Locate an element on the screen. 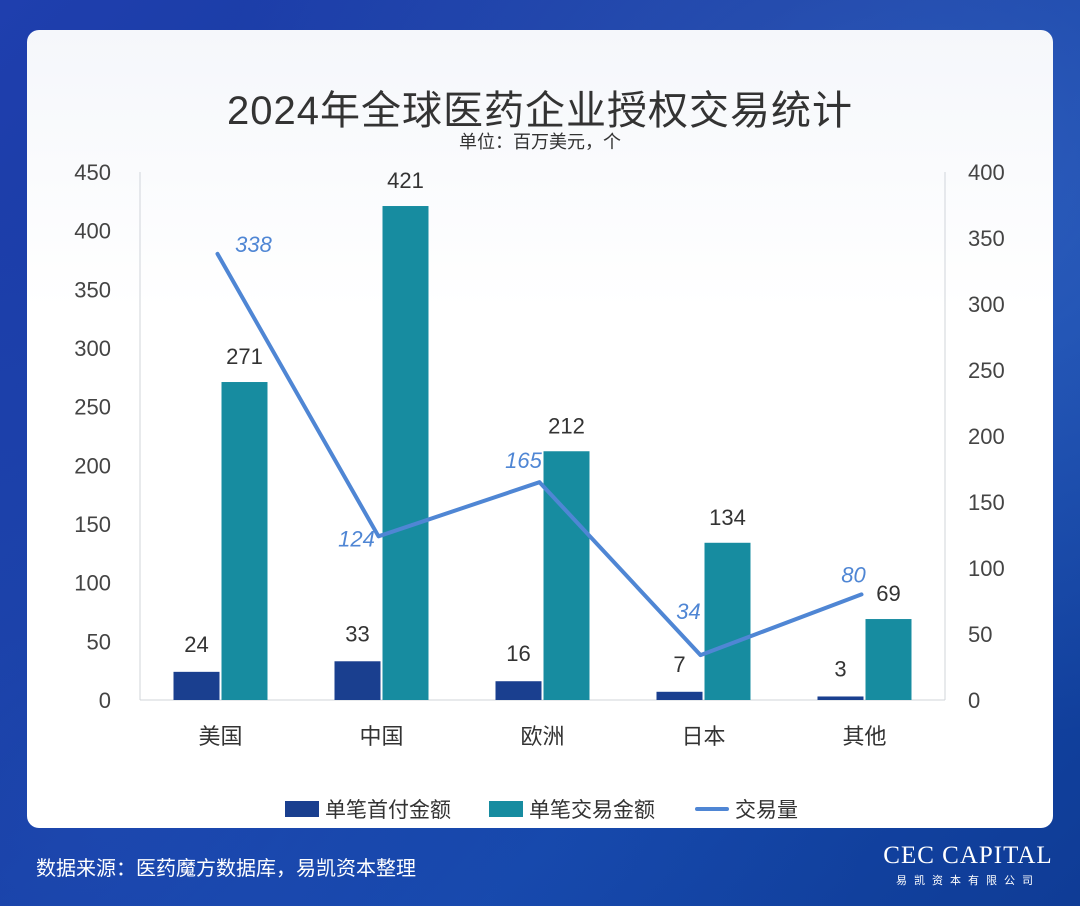 This screenshot has height=906, width=1080. data-label-deal-4: 69 is located at coordinates (888, 593).